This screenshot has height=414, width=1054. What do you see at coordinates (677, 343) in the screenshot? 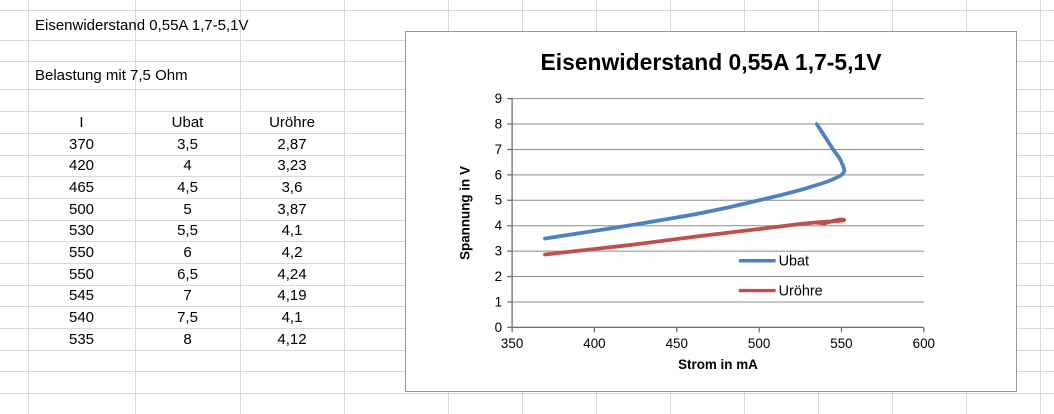
I see `x-tick-label: 450` at bounding box center [677, 343].